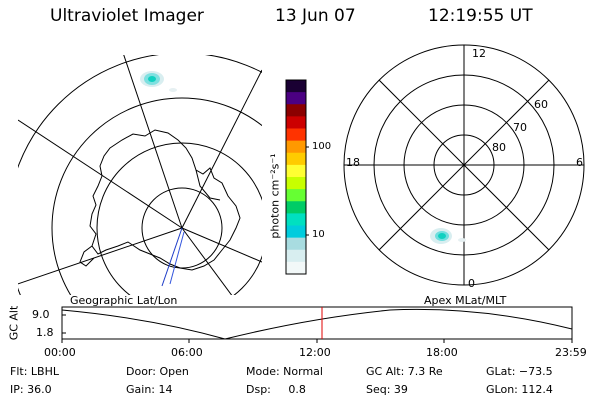 This screenshot has height=400, width=600. What do you see at coordinates (465, 300) in the screenshot?
I see `magnetic-map-label: Apex MLat/MLT` at bounding box center [465, 300].